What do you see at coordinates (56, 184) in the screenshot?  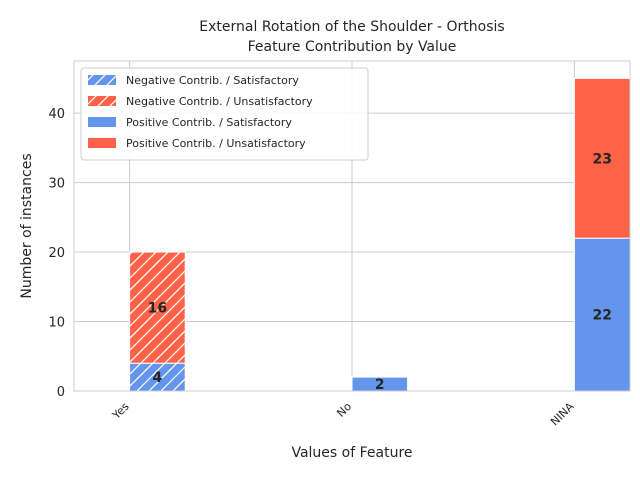 I see `y-tick-label: 30` at bounding box center [56, 184].